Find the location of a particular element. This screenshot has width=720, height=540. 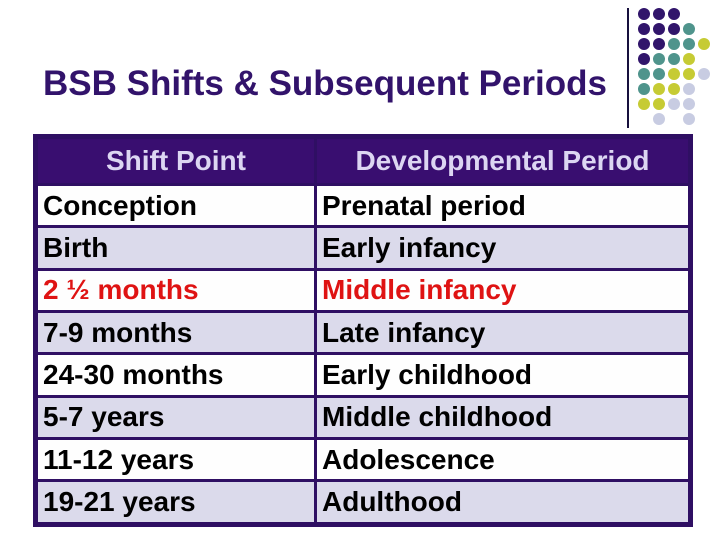

shift-point-cell: 11-12 years is located at coordinates (175, 460).